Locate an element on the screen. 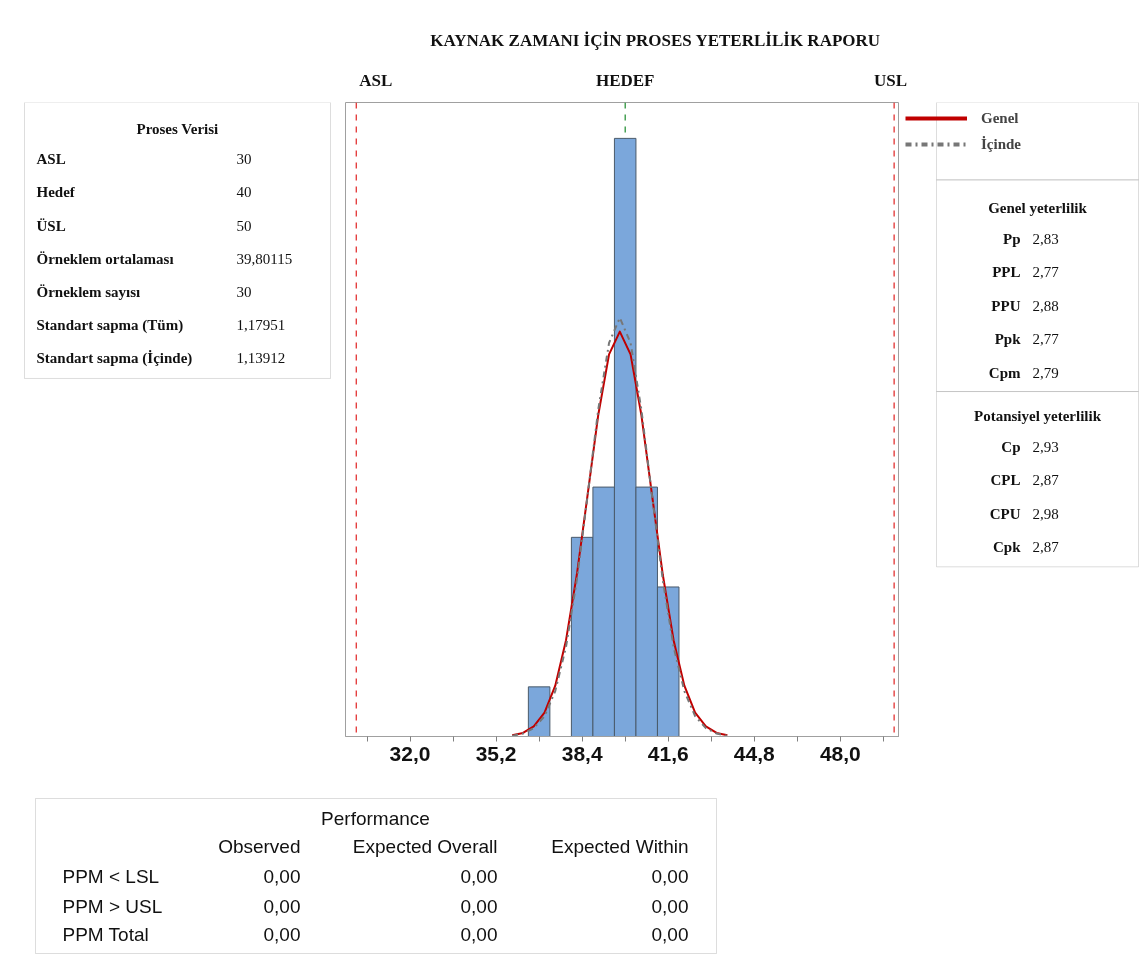 This screenshot has height=960, width=1148. text: Genel yeterlilik is located at coordinates (1038, 207).